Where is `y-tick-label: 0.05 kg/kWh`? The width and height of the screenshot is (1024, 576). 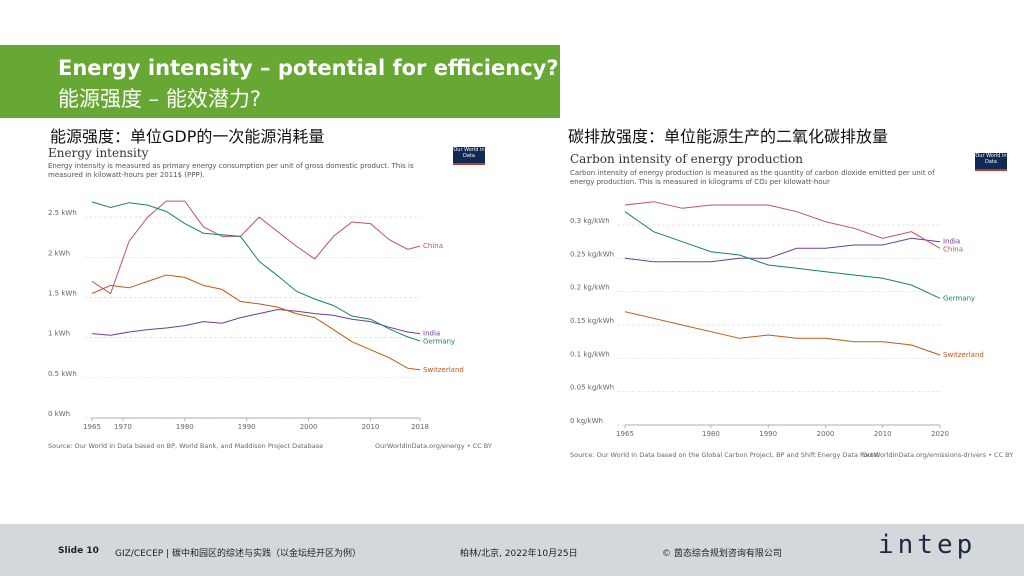
y-tick-label: 0.05 kg/kWh is located at coordinates (592, 388).